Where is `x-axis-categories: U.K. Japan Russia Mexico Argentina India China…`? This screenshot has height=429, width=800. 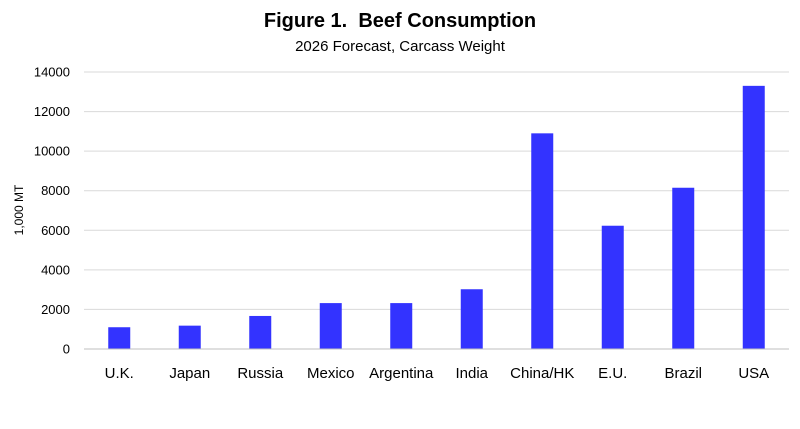
x-axis-categories: U.K. Japan Russia Mexico Argentina India China… is located at coordinates (437, 373).